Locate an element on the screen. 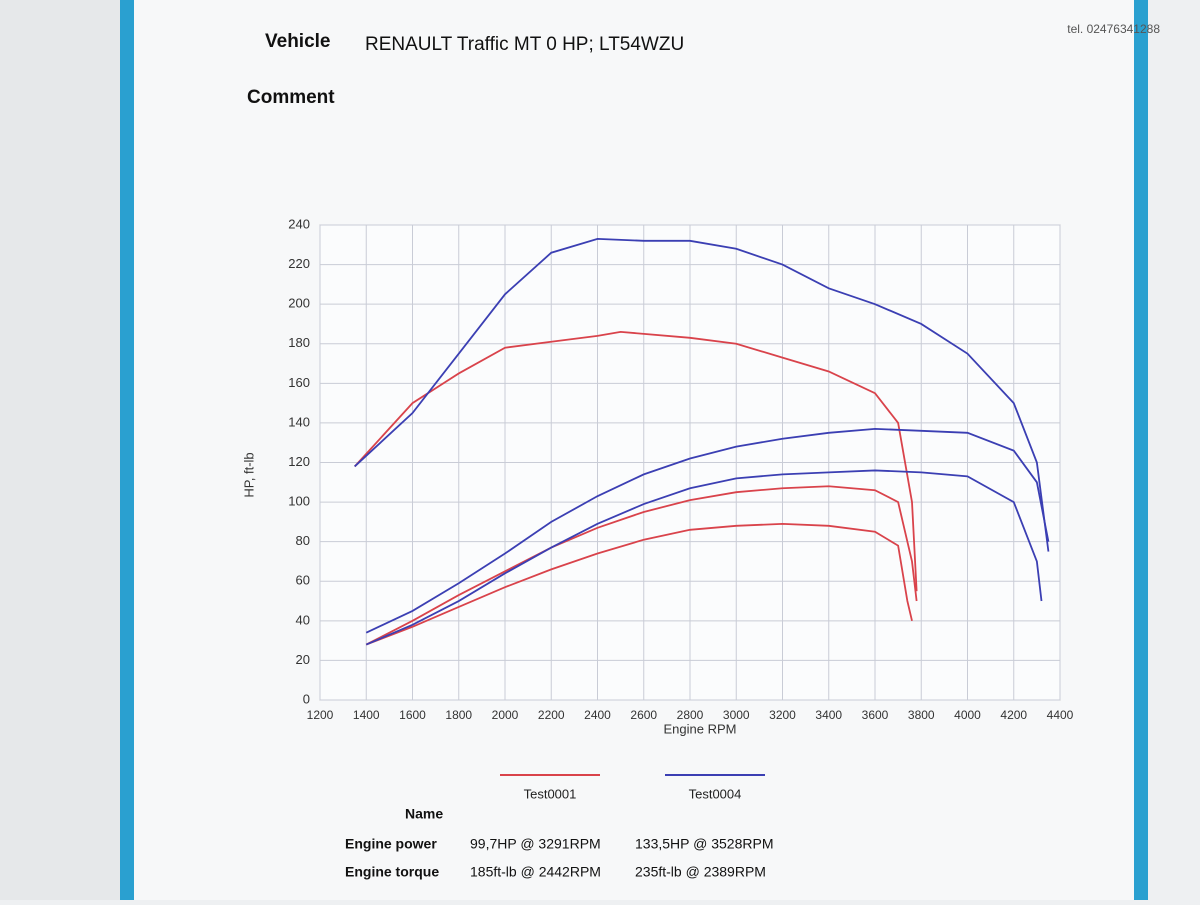 This screenshot has width=1200, height=905. x-tick-label: 3000 is located at coordinates (736, 715).